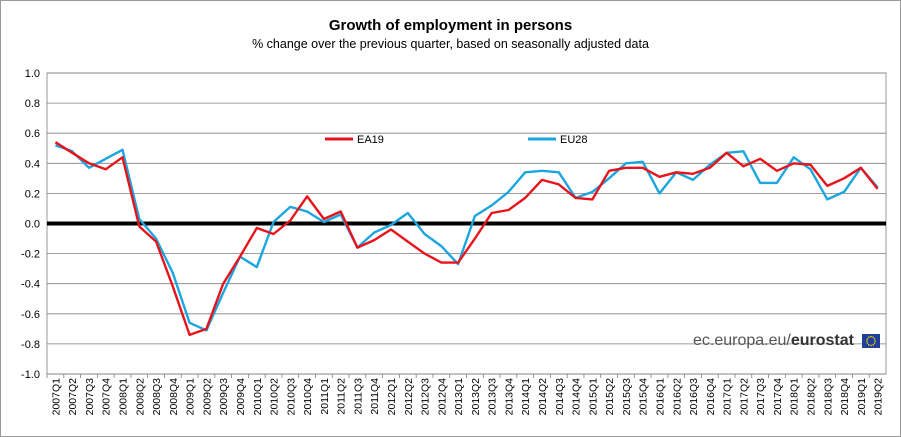 The image size is (901, 437). What do you see at coordinates (124, 397) in the screenshot?
I see `x-tick-label: 2008Q1` at bounding box center [124, 397].